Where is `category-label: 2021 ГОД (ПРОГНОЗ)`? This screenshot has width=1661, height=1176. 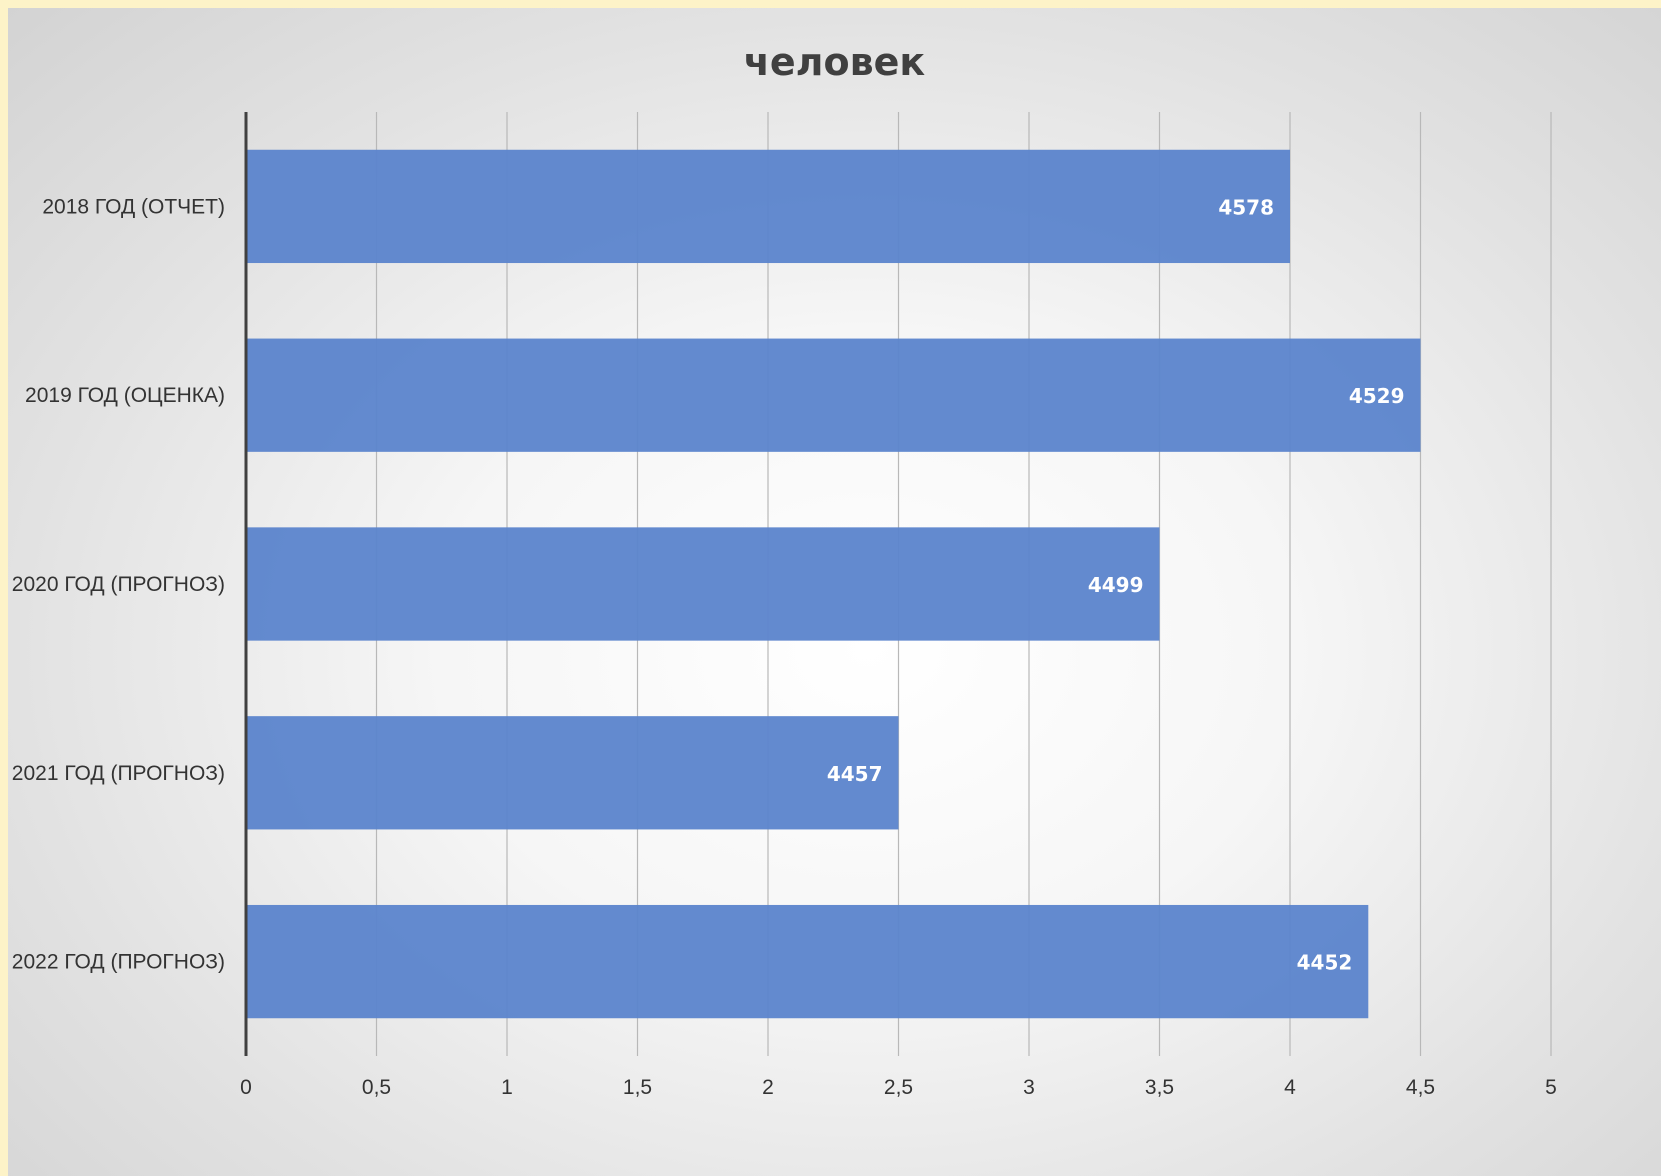
category-label: 2021 ГОД (ПРОГНОЗ) is located at coordinates (118, 773).